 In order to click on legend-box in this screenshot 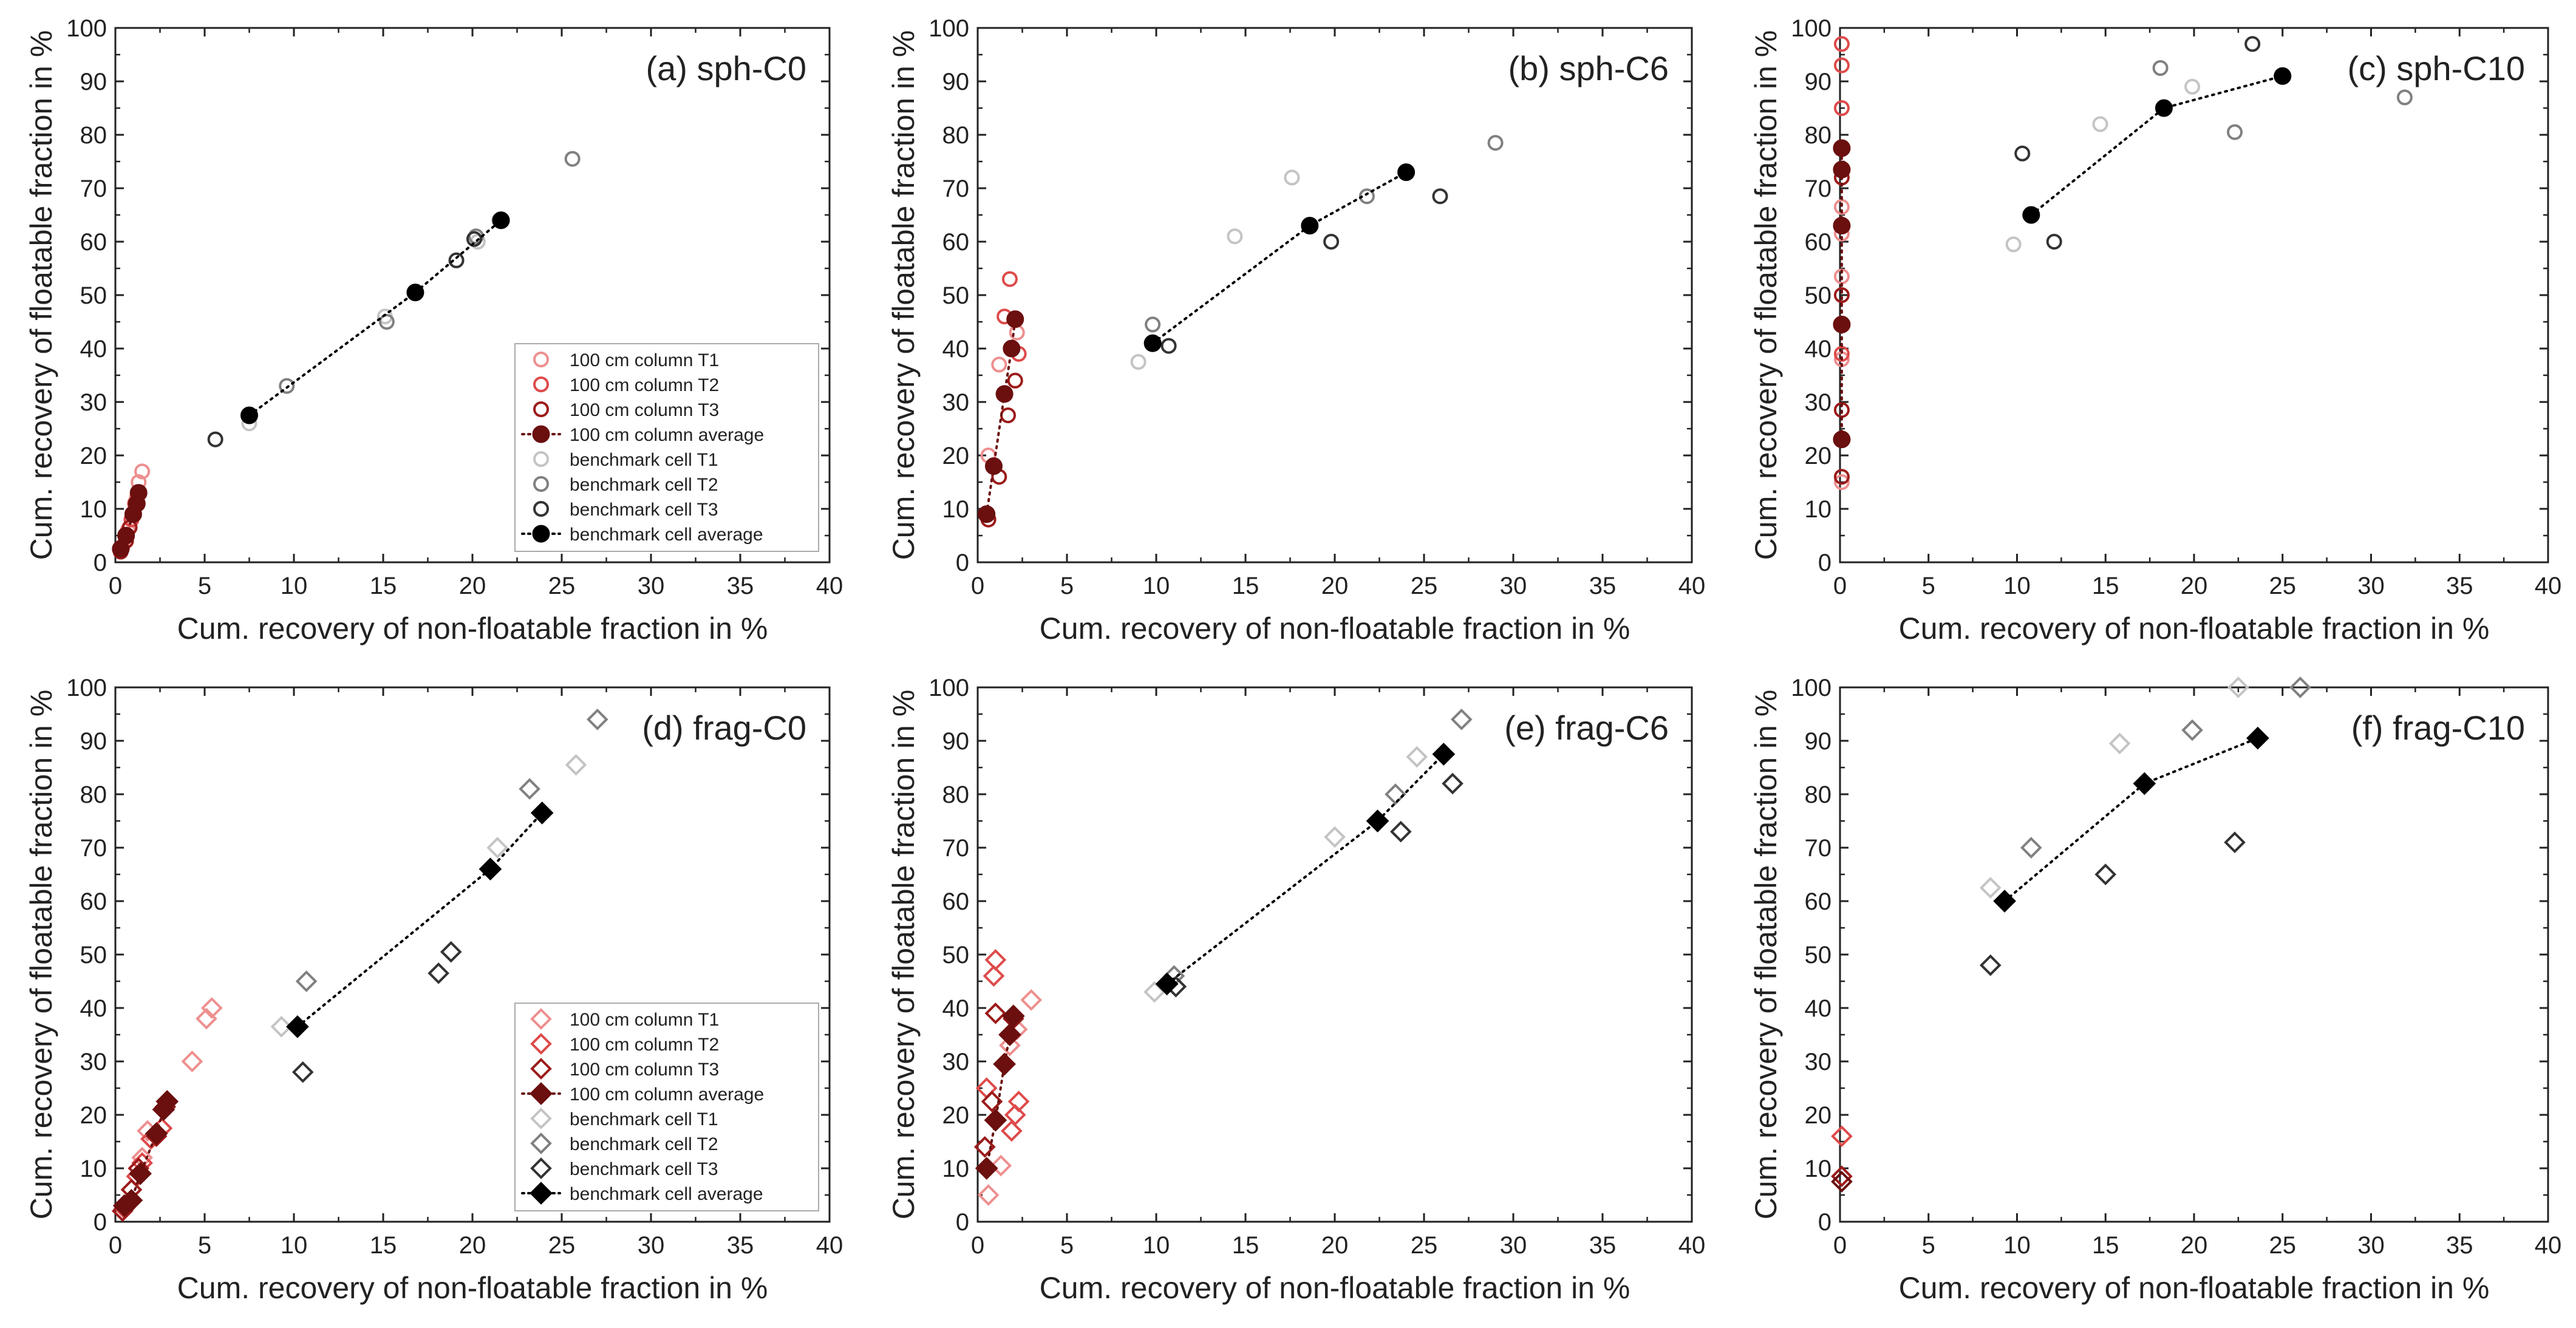, I will do `click(667, 1107)`.